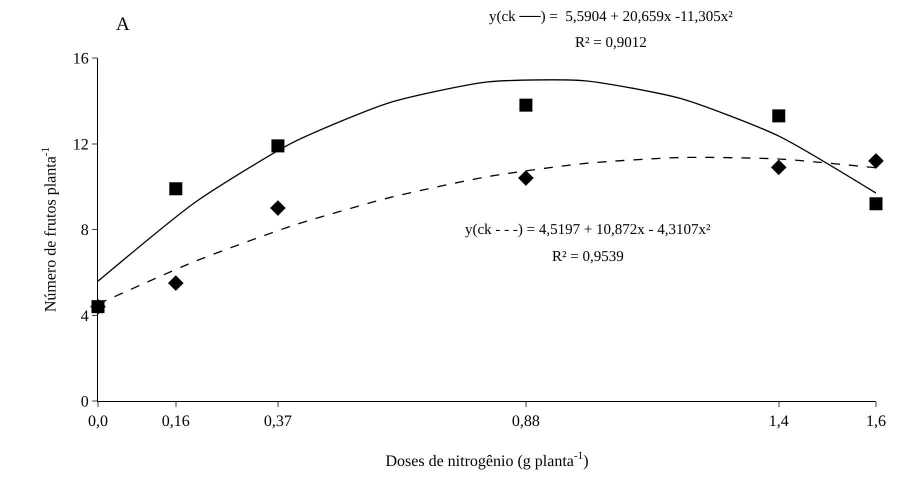 The height and width of the screenshot is (496, 898). I want to click on text: A, so click(123, 24).